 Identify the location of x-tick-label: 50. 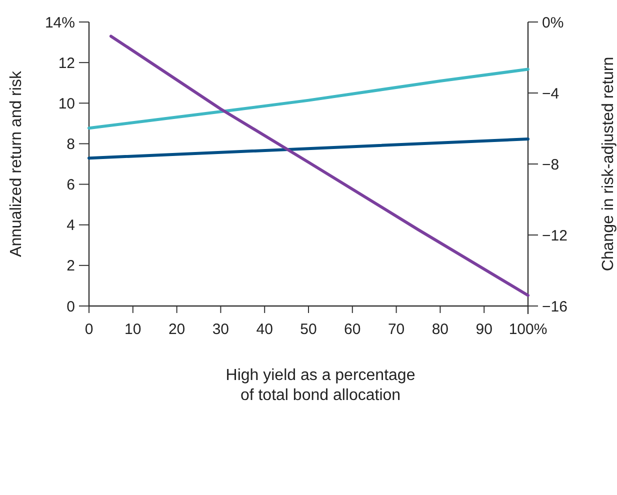
(308, 329).